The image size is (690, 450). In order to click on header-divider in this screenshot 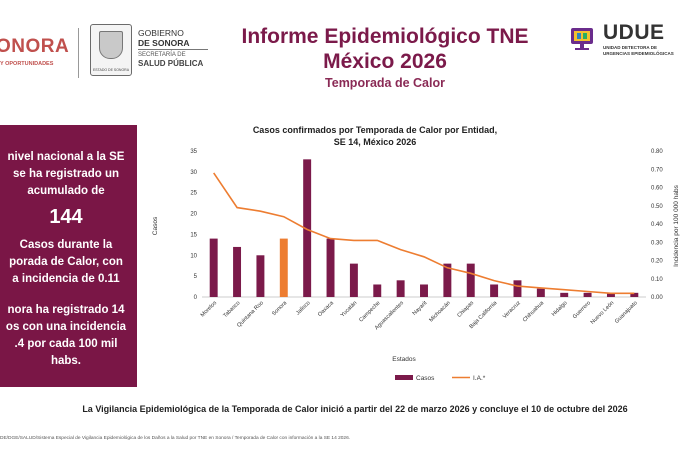, I will do `click(78, 53)`.